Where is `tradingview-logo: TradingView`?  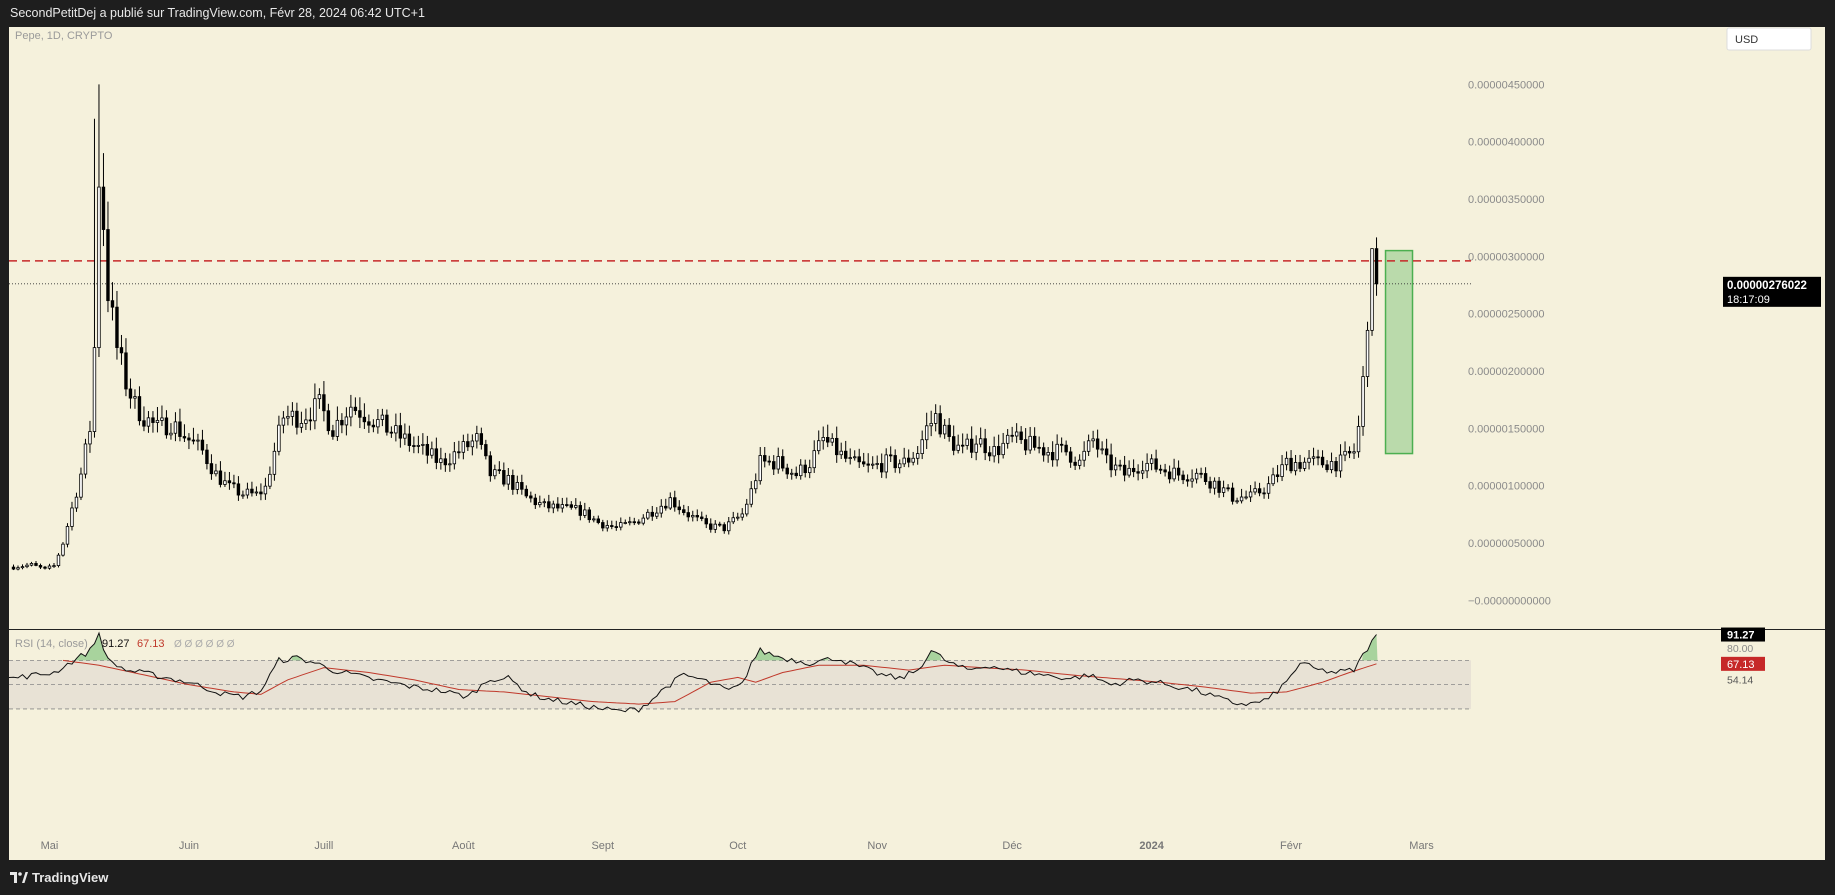
tradingview-logo: TradingView is located at coordinates (59, 877).